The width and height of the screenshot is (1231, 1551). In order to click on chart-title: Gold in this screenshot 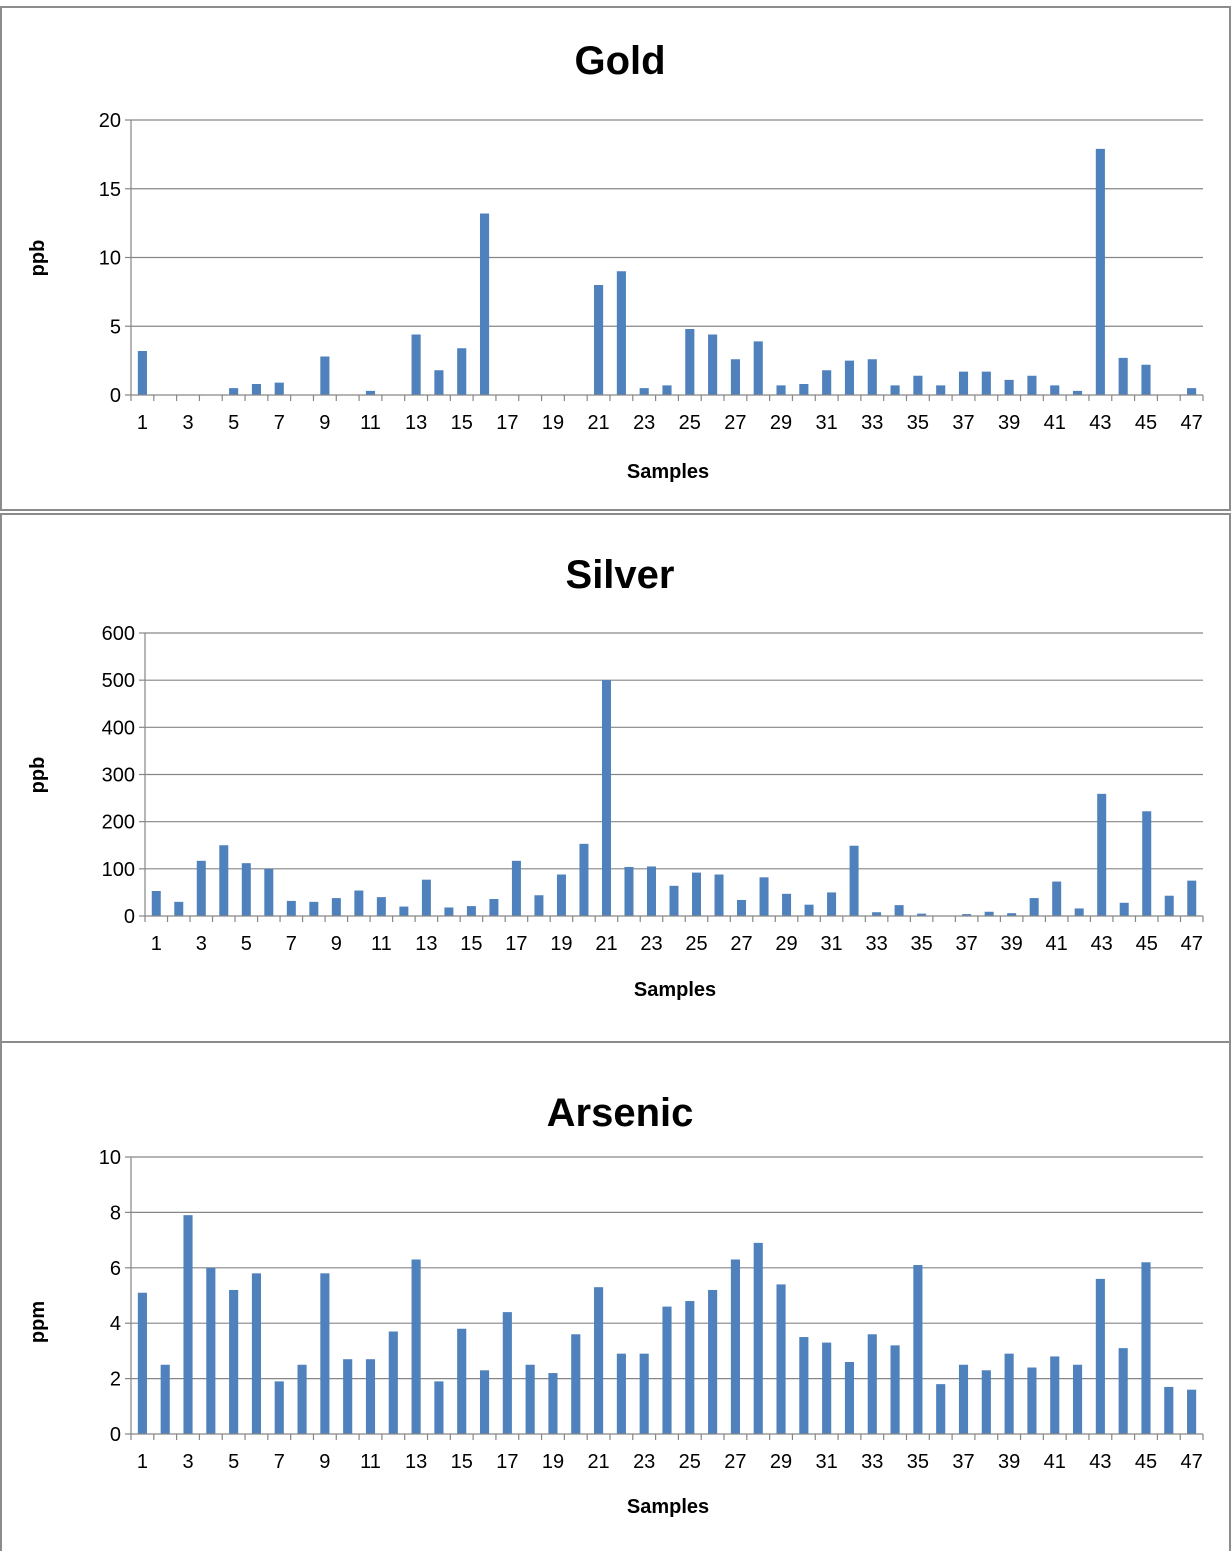, I will do `click(619, 61)`.